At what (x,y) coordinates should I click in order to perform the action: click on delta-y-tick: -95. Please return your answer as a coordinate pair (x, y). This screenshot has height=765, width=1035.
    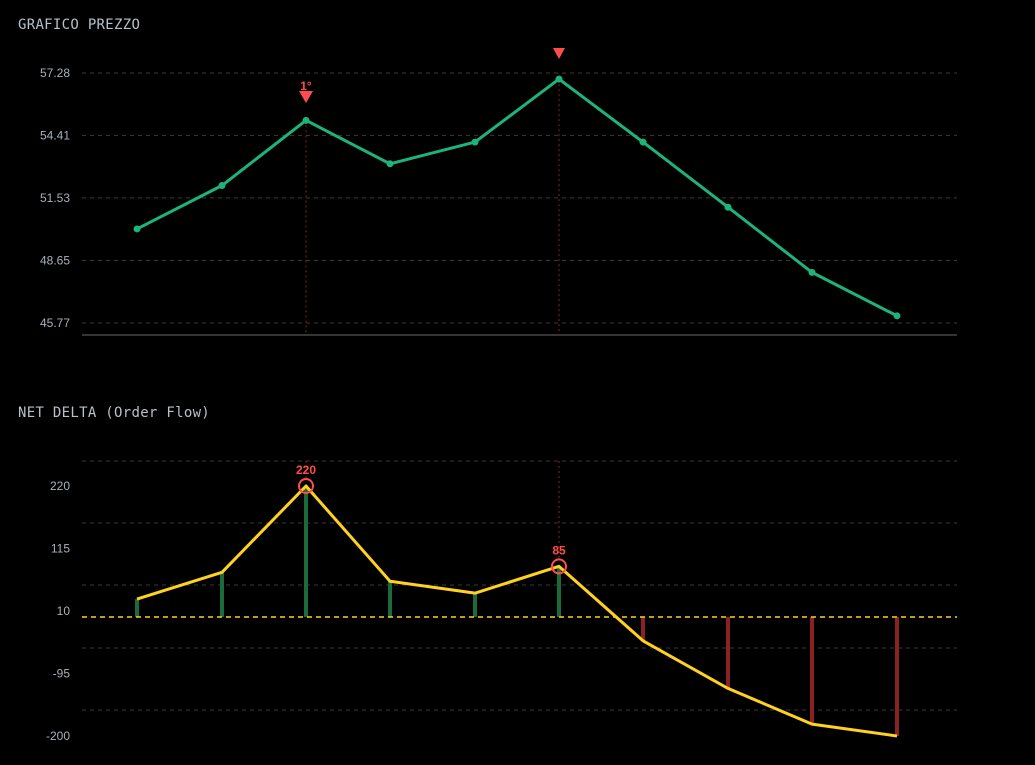
    Looking at the image, I should click on (62, 674).